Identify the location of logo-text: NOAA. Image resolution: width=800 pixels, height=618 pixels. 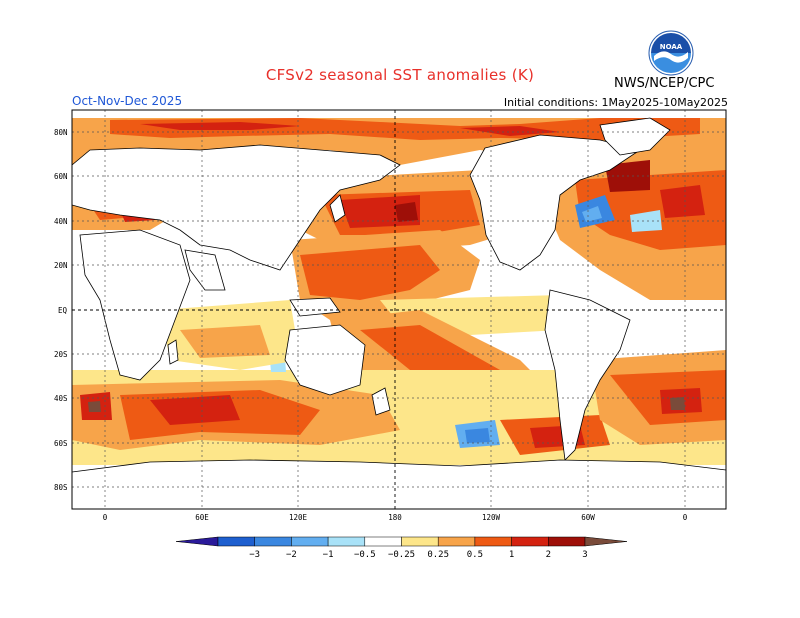
(671, 47).